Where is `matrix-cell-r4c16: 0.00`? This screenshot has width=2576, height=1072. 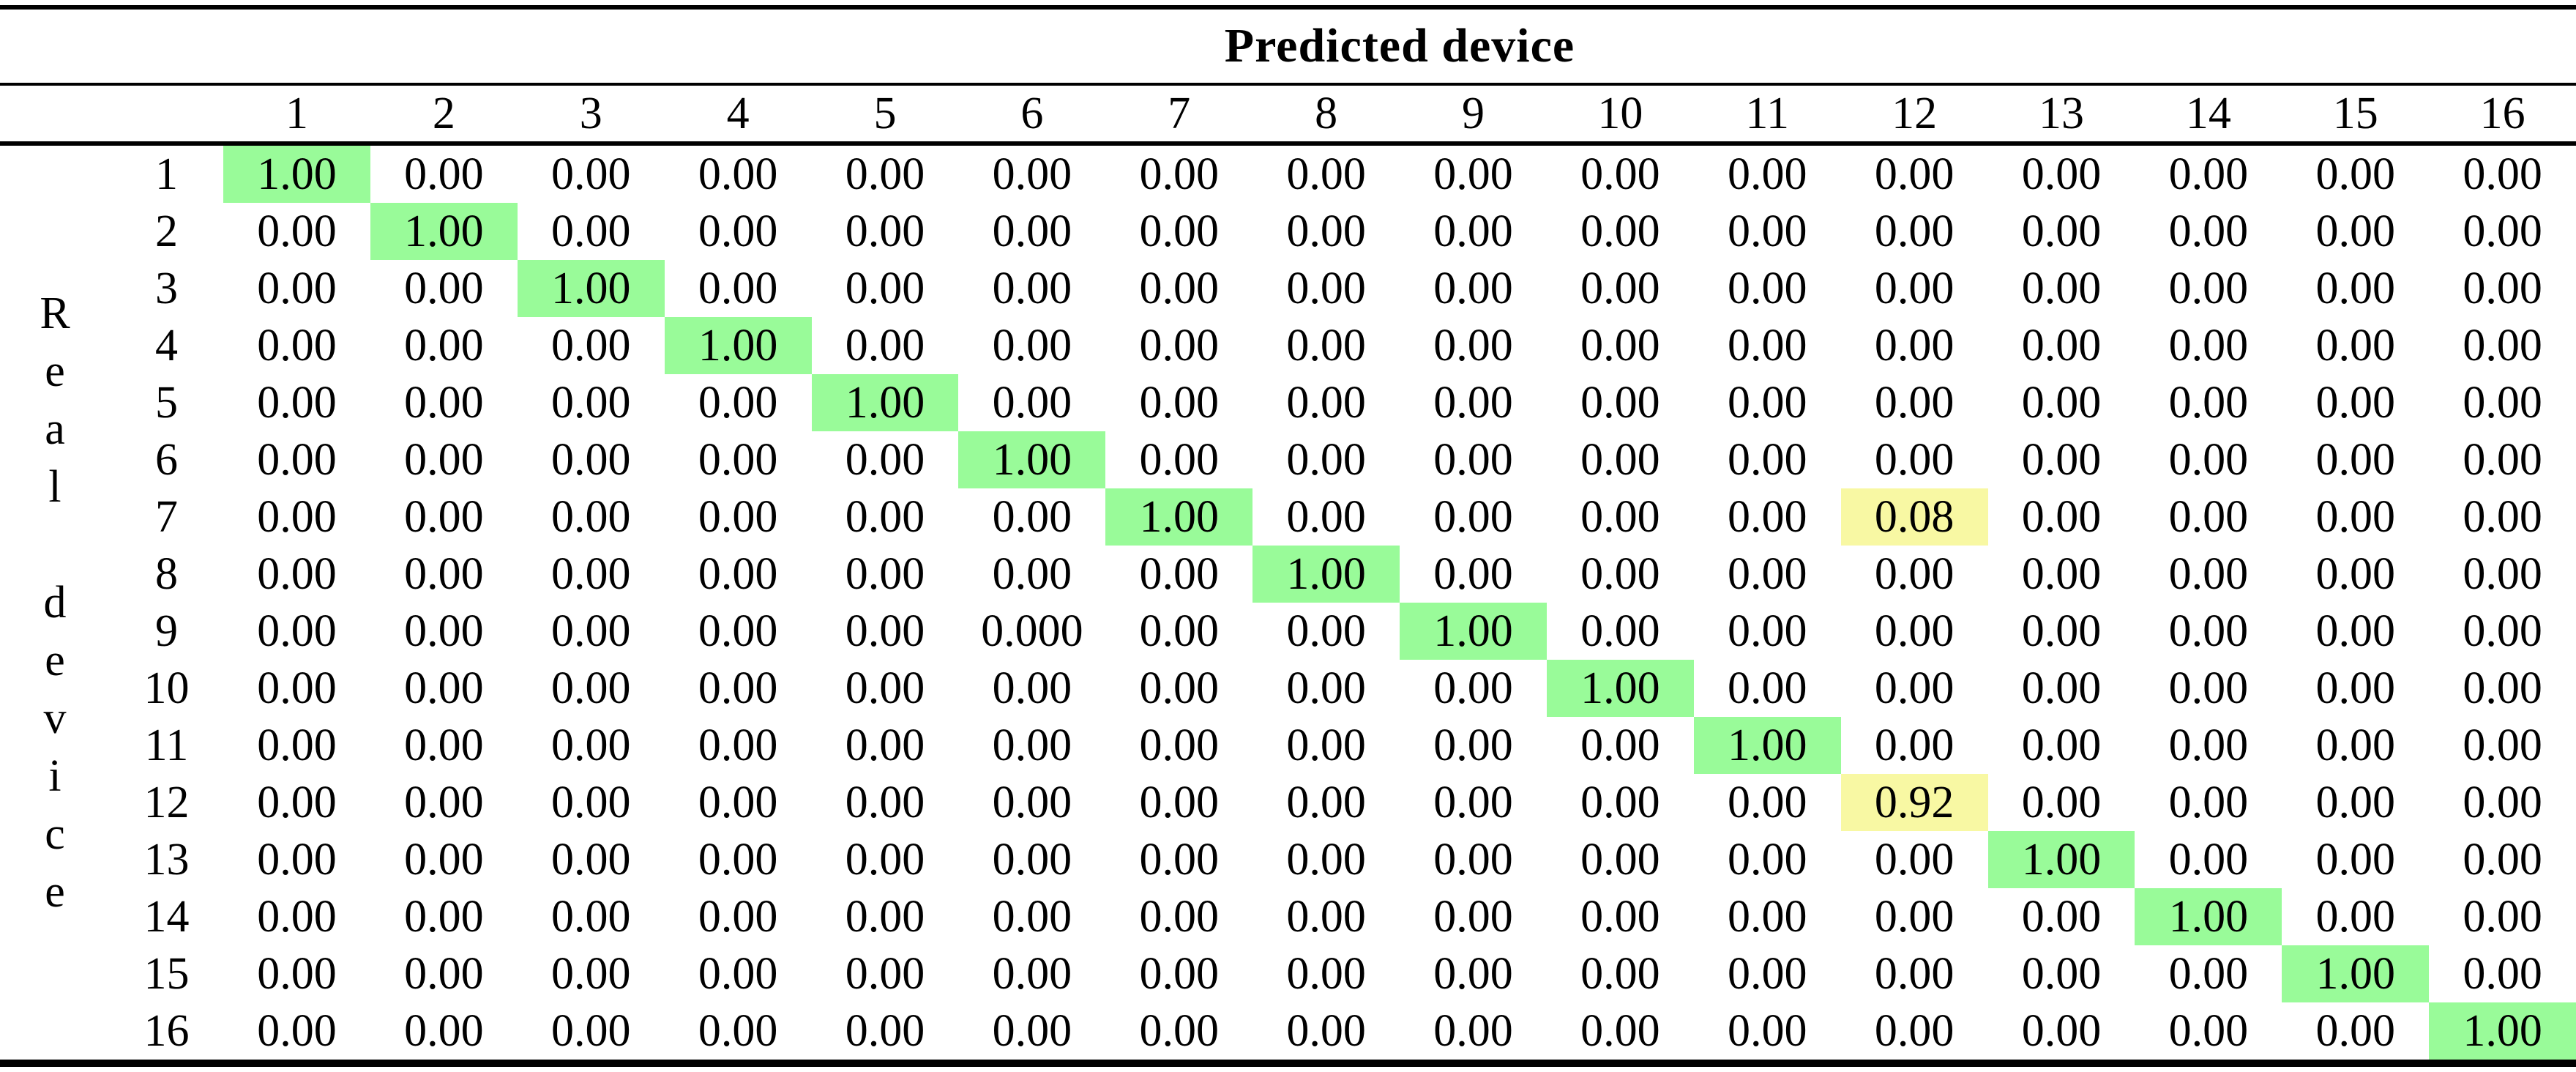
matrix-cell-r4c16: 0.00 is located at coordinates (2502, 346).